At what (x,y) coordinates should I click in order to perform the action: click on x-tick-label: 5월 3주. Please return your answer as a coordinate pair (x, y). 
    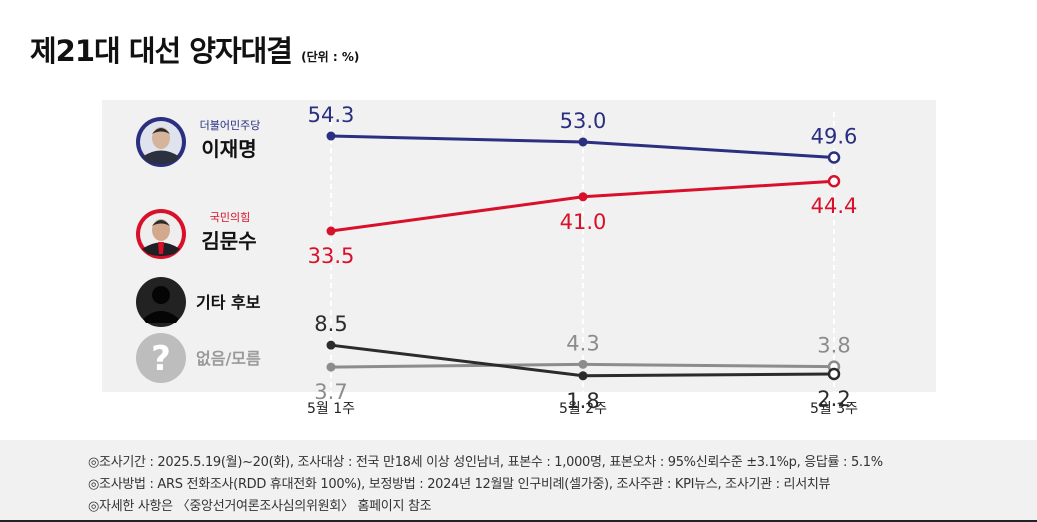
    Looking at the image, I should click on (834, 409).